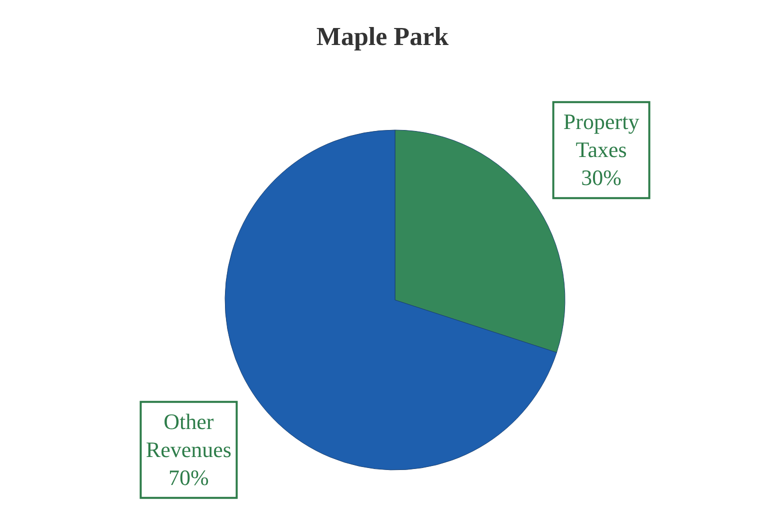  Describe the element at coordinates (601, 177) in the screenshot. I see `data-label: 30%` at that location.